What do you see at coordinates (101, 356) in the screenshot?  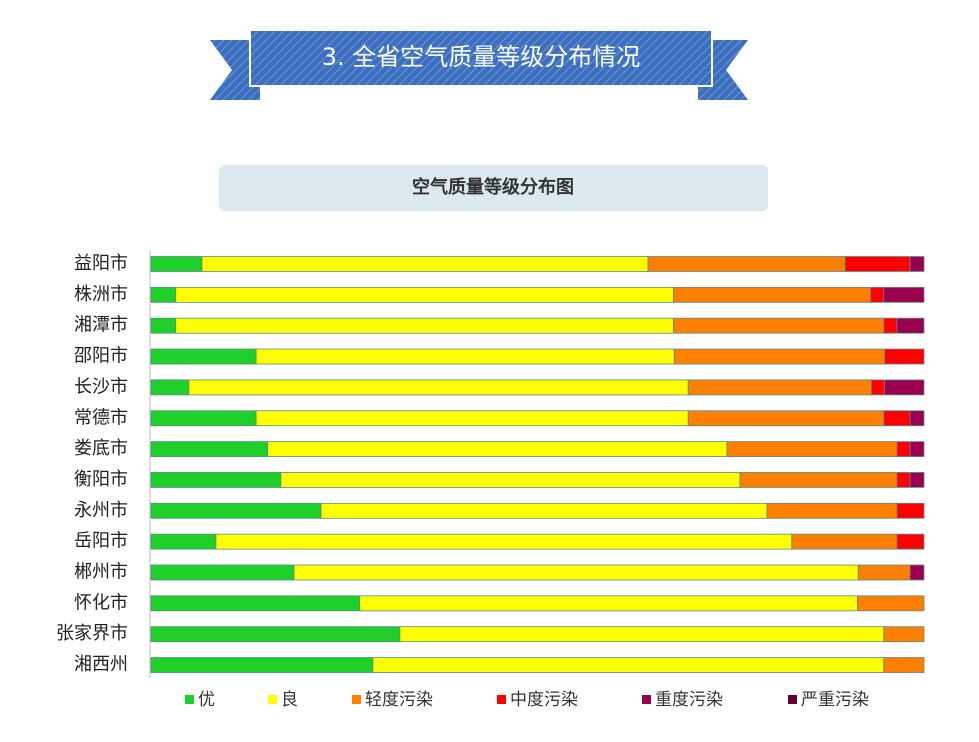 I see `y-tick-label: 邵阳市` at bounding box center [101, 356].